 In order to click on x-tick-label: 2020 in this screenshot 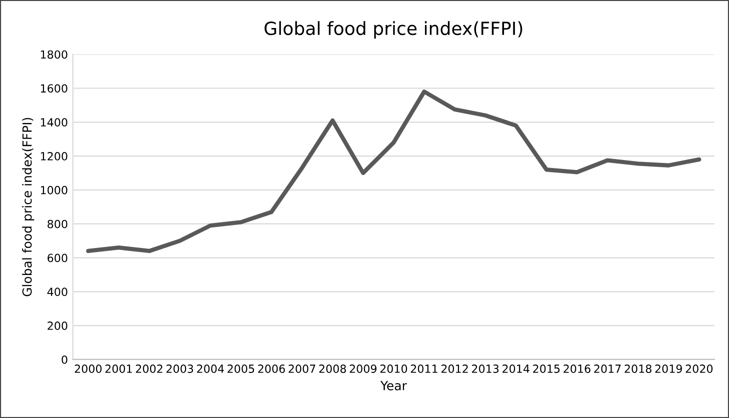, I will do `click(699, 368)`.